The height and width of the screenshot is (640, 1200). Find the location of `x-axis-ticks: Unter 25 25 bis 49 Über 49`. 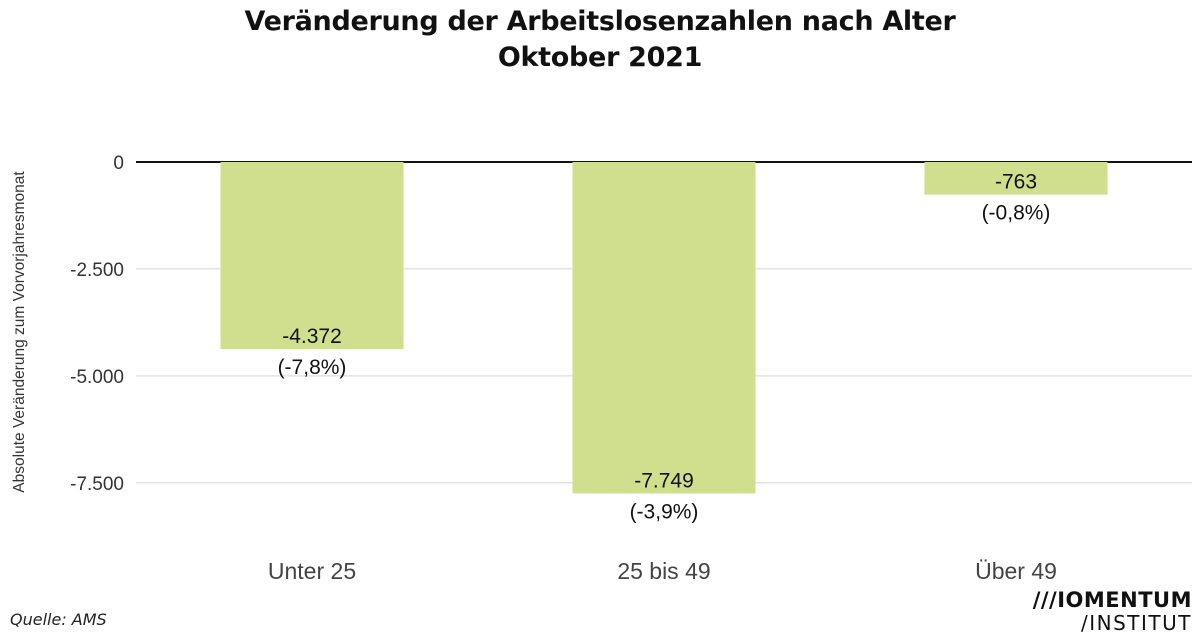

x-axis-ticks: Unter 25 25 bis 49 Über 49 is located at coordinates (662, 571).